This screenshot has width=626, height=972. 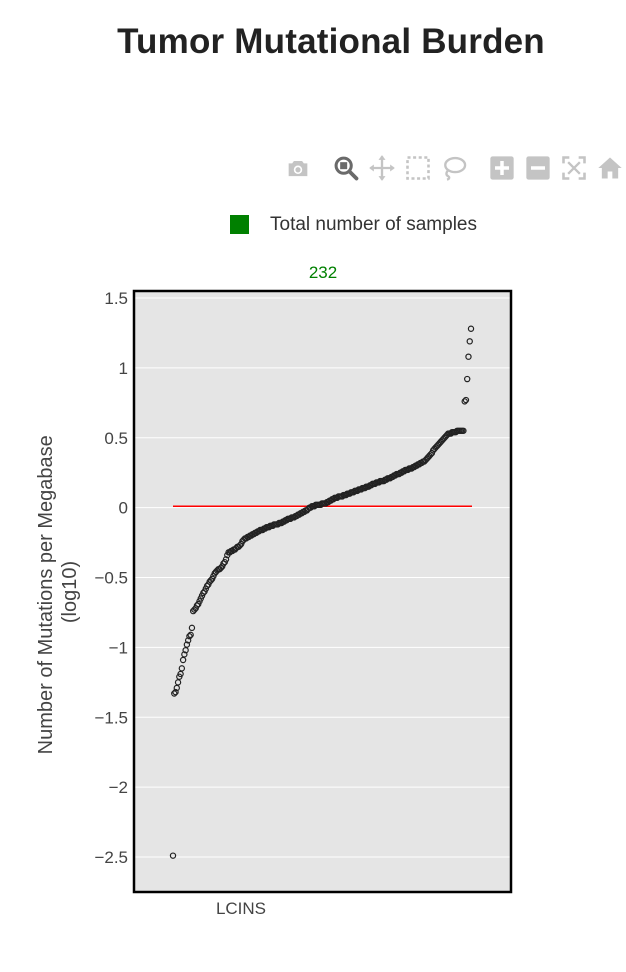 I want to click on y-axis-title: Number of Mutations per Megabase (log10), so click(x=58, y=592).